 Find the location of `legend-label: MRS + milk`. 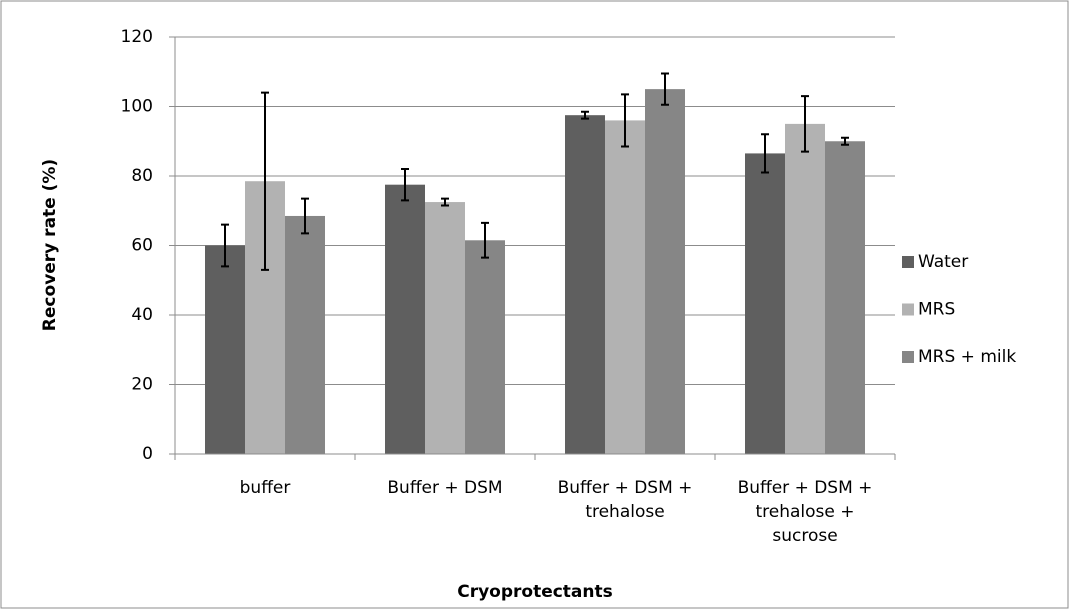

legend-label: MRS + milk is located at coordinates (967, 357).